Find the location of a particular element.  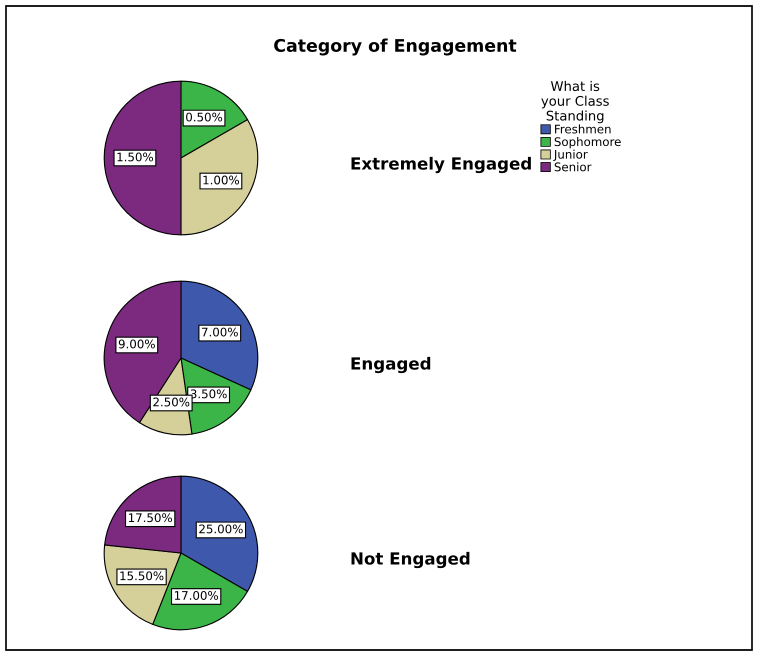

chart-title: Category of Engagement is located at coordinates (395, 47).